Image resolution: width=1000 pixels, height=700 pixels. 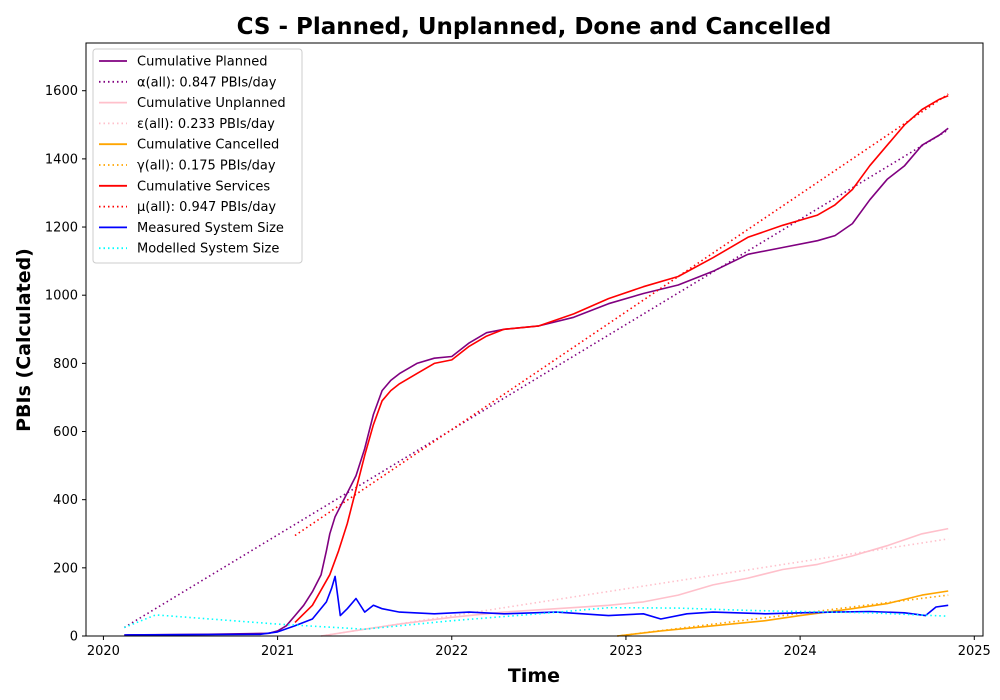 I want to click on x-tick-label: 2020, so click(x=103, y=651).